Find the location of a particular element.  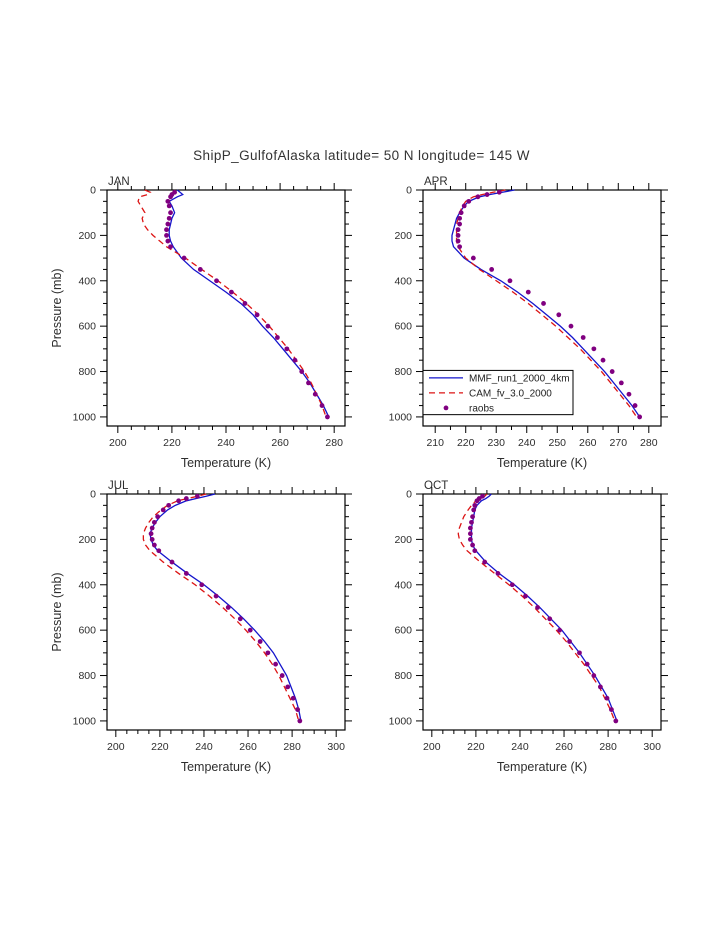

x-tick-label: 300 is located at coordinates (652, 747).